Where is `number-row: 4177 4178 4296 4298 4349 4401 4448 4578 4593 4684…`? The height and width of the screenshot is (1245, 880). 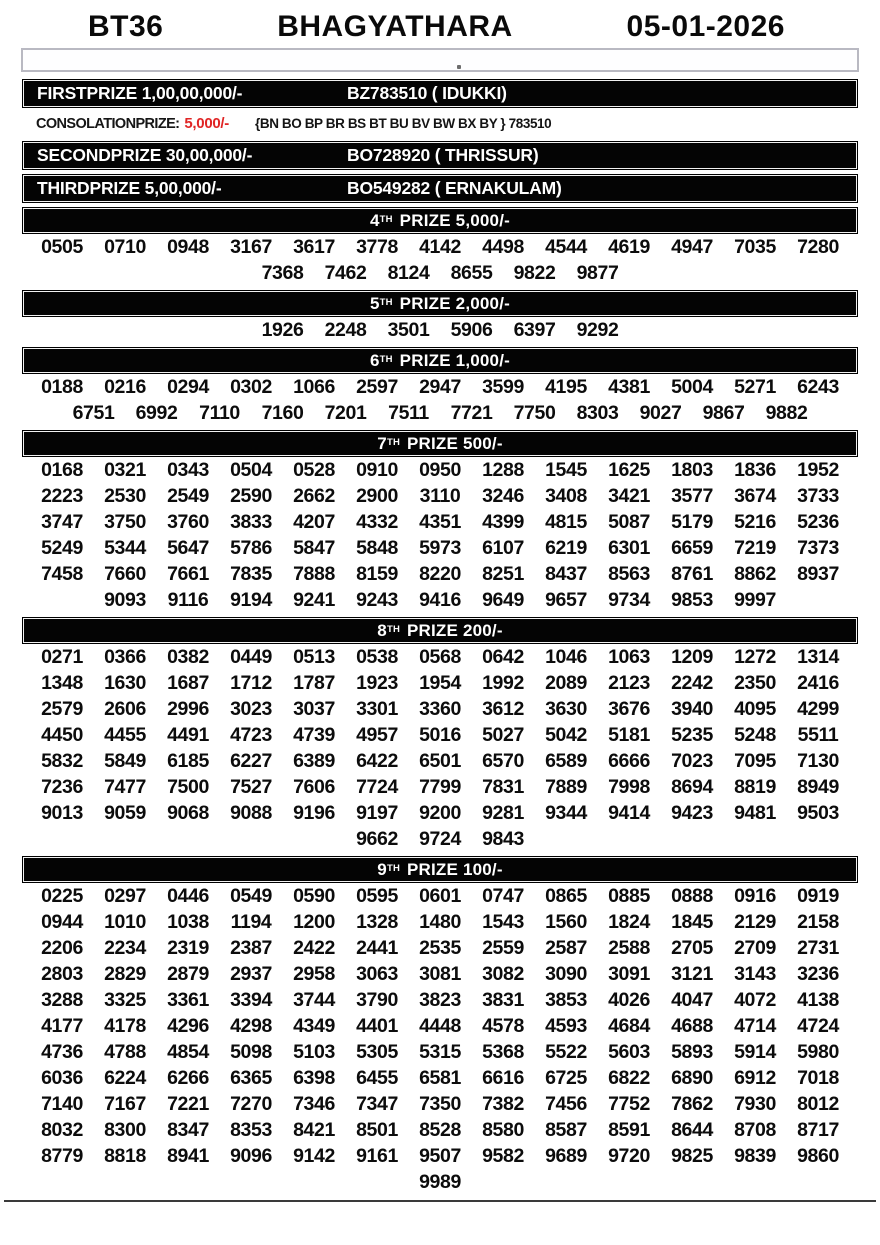
number-row: 4177 4178 4296 4298 4349 4401 4448 4578 4593 4684… is located at coordinates (440, 1026).